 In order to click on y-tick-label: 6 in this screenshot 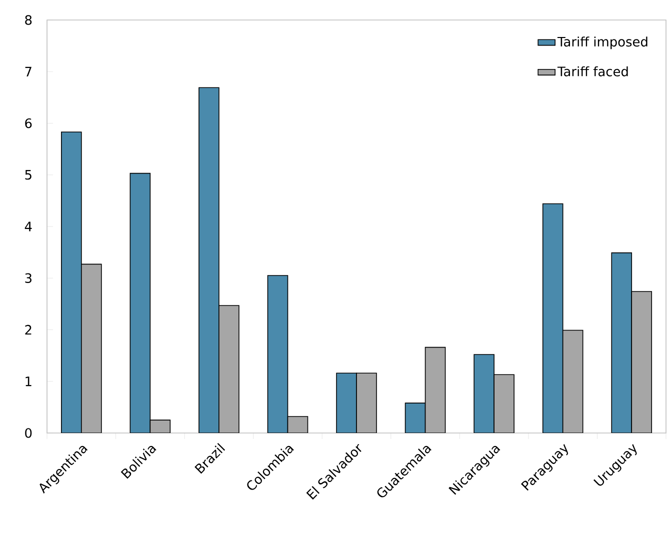, I will do `click(28, 123)`.